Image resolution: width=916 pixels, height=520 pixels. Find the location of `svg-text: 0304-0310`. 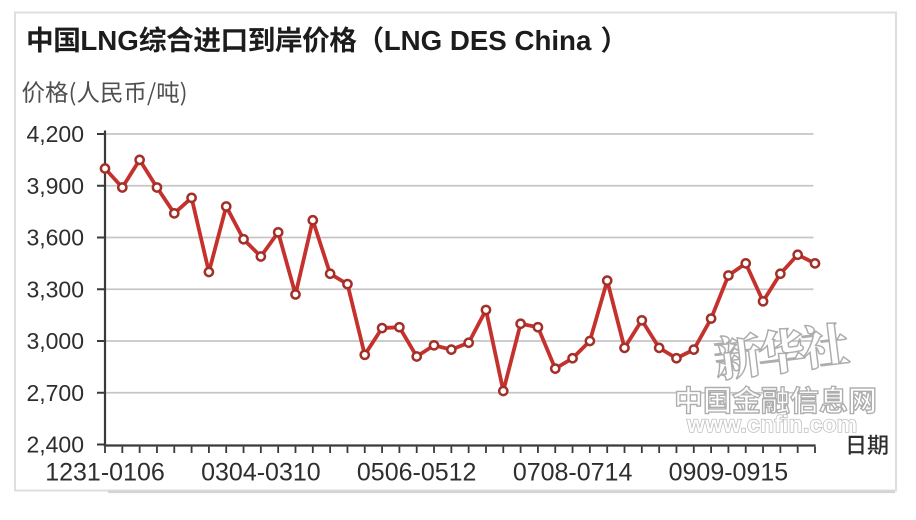

svg-text: 0304-0310 is located at coordinates (261, 473).